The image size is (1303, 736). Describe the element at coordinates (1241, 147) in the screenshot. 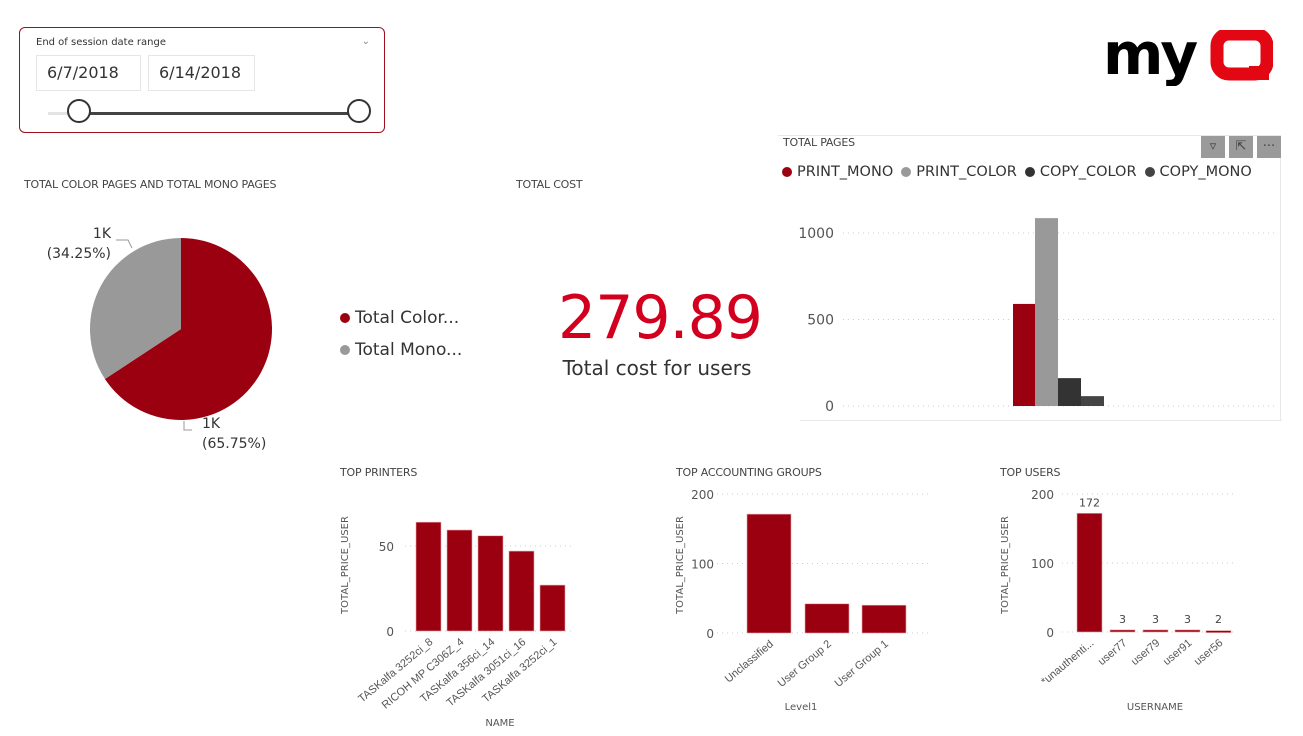

I see `focus-mode-icon: ⇱` at that location.